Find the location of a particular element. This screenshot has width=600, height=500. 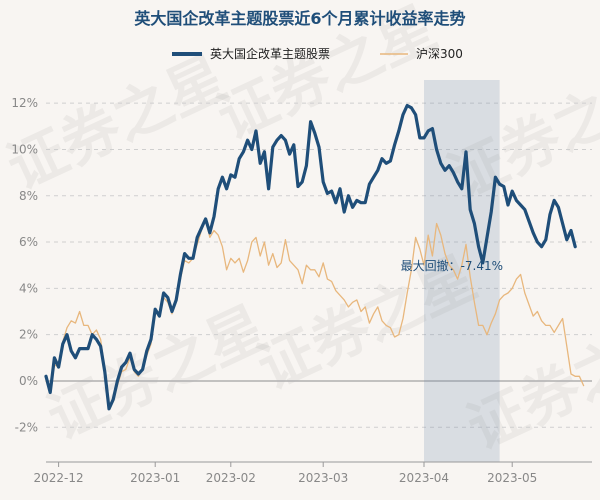

drawdown-annotation: 最大回撤：-7.41% is located at coordinates (452, 265).